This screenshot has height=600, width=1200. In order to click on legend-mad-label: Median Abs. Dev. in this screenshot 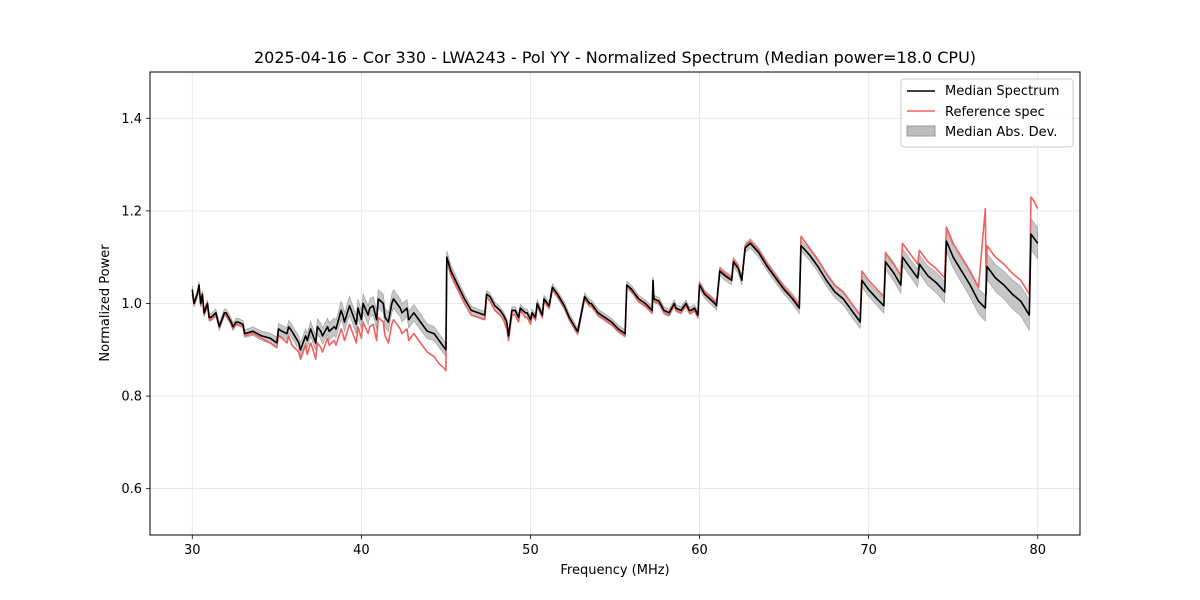, I will do `click(1001, 132)`.